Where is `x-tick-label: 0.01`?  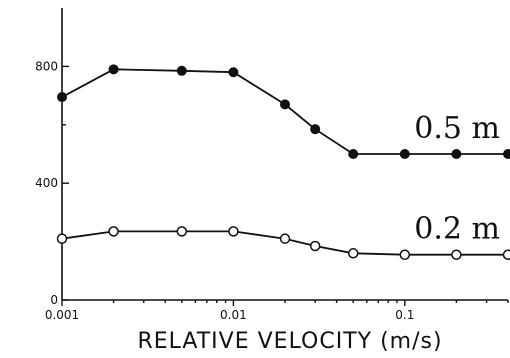 x-tick-label: 0.01 is located at coordinates (233, 315).